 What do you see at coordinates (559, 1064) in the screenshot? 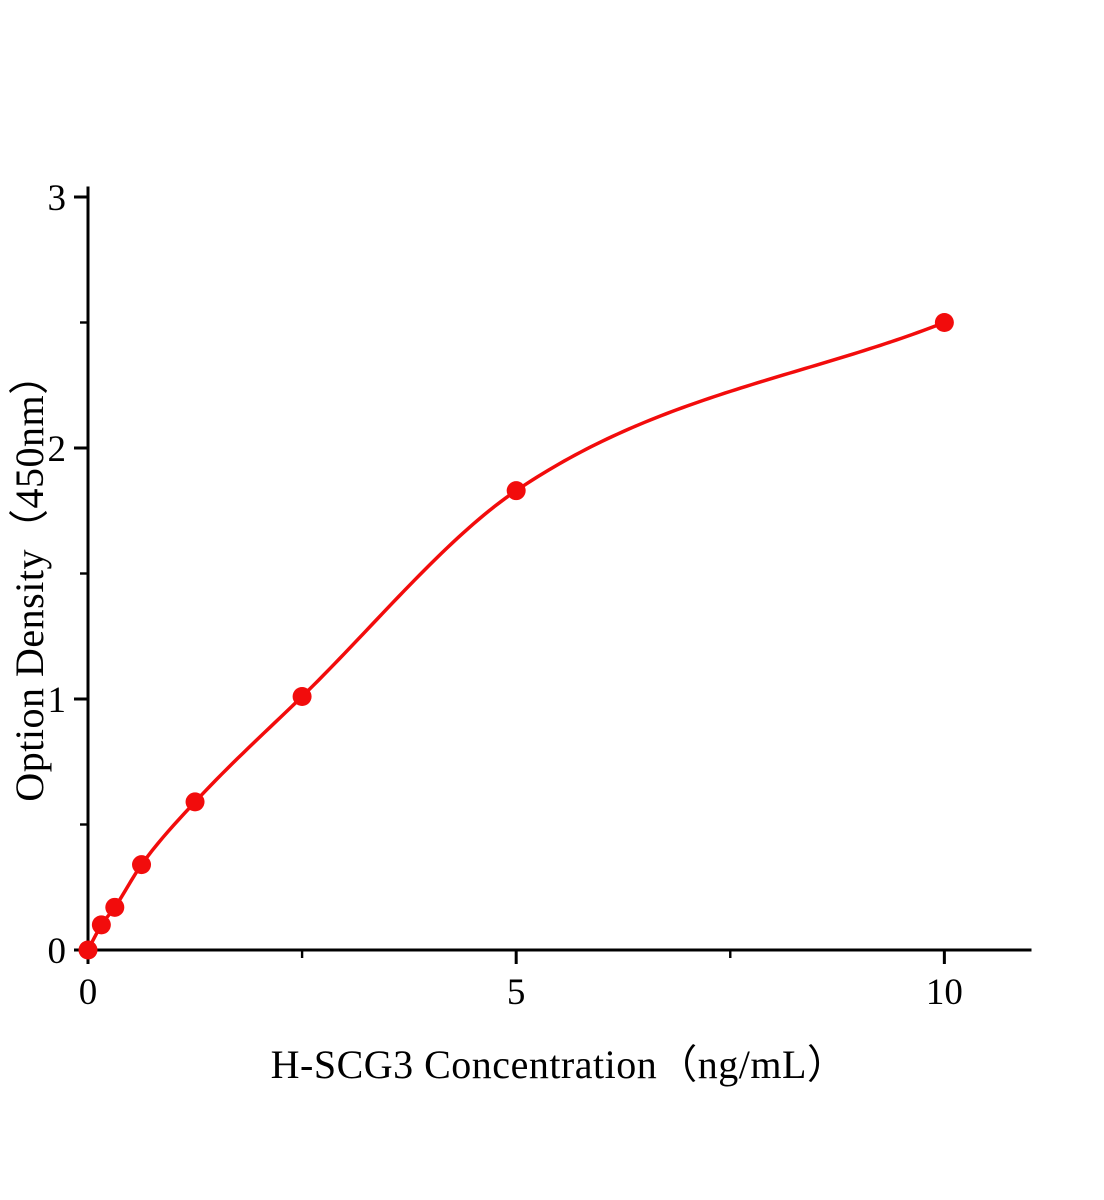
I see `x-axis-title: H-SCG3 Concentration（ng/mL）` at bounding box center [559, 1064].